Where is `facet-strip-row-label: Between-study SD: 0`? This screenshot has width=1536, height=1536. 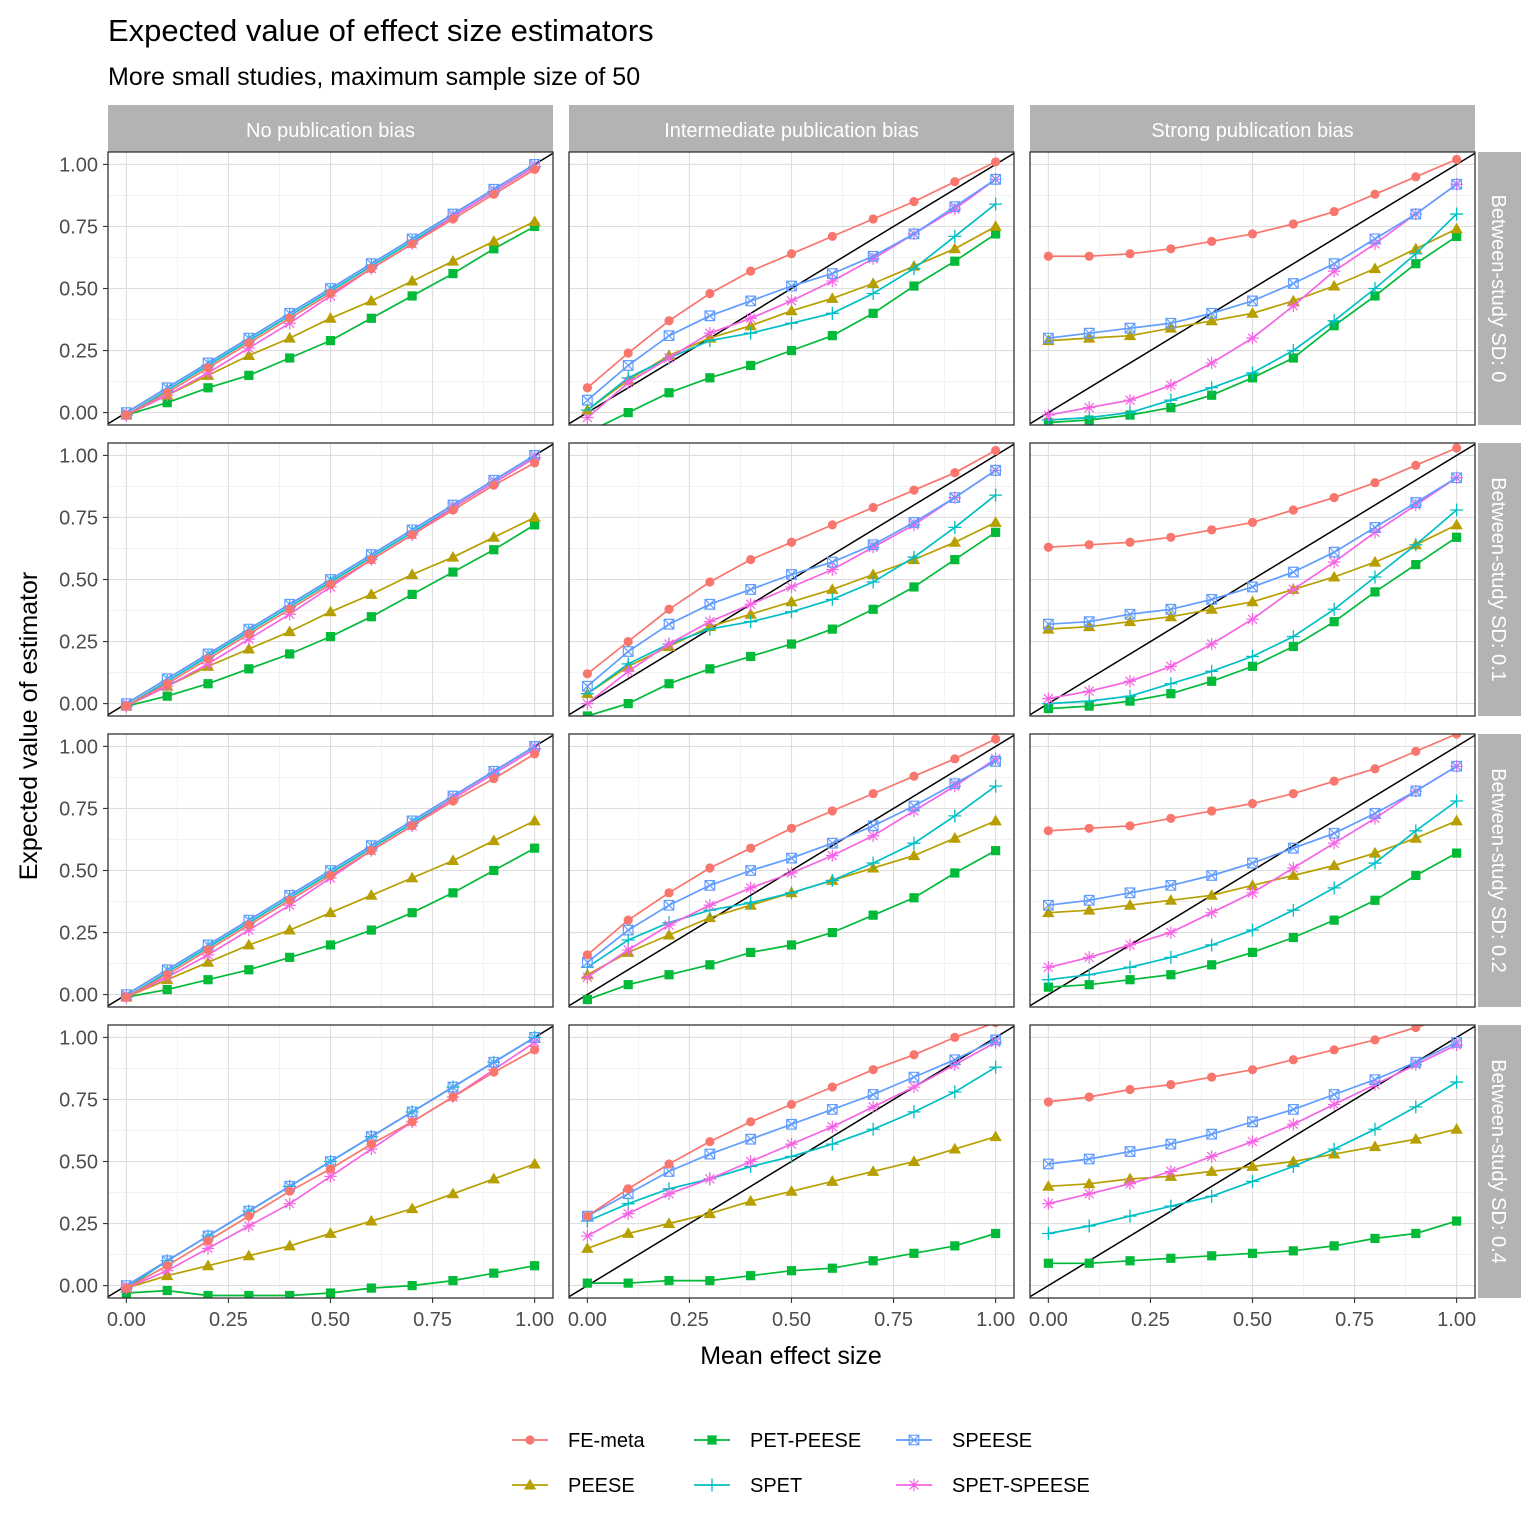
facet-strip-row-label: Between-study SD: 0 is located at coordinates (1498, 289).